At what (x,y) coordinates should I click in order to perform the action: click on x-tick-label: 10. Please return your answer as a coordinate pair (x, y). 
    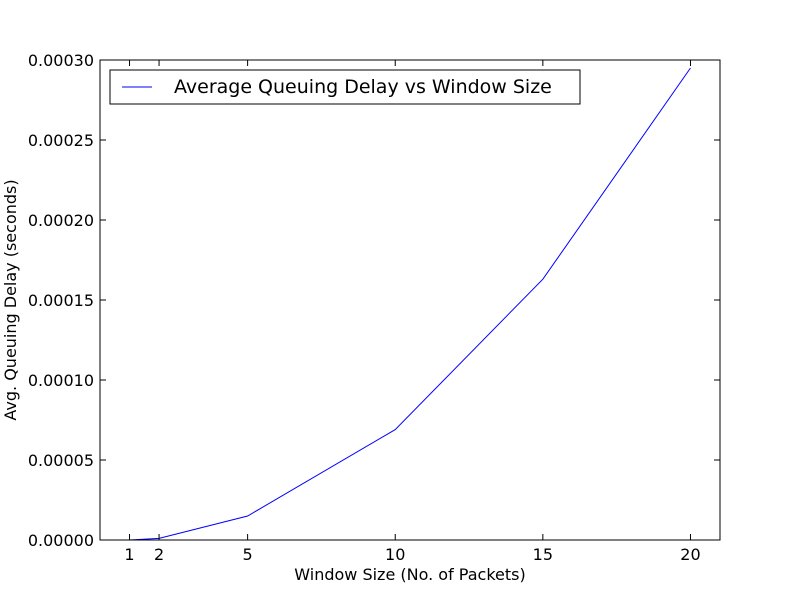
    Looking at the image, I should click on (395, 554).